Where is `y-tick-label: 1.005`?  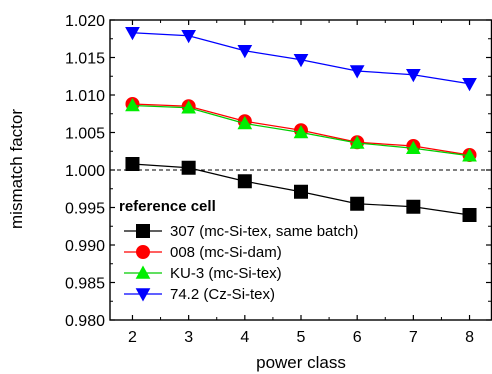
y-tick-label: 1.005 is located at coordinates (85, 134).